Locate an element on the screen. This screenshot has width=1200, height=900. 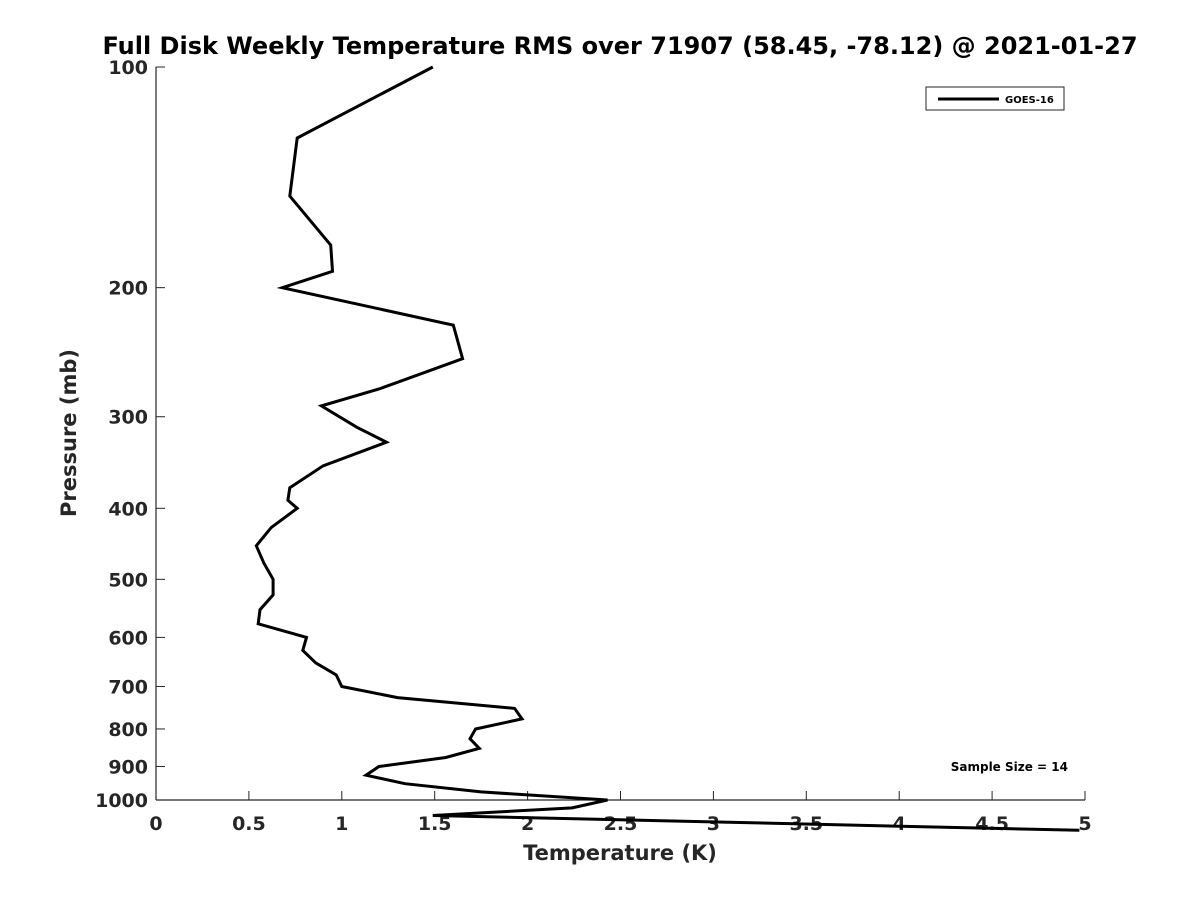
sample-size-annotation: Sample Size = 14 is located at coordinates (1009, 767).